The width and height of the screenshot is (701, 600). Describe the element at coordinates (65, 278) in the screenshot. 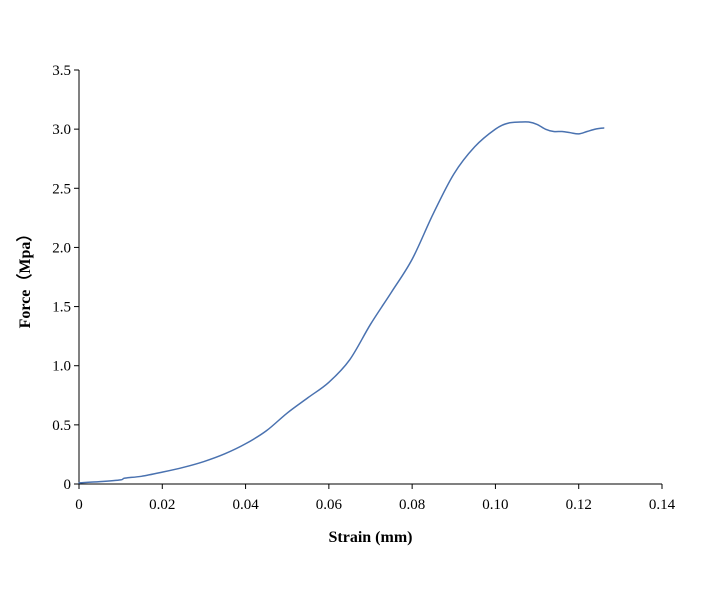

I see `y-axis-ticks: 0 0.5 1.0 1.5 2.0 2.5 3.0 3.5` at that location.